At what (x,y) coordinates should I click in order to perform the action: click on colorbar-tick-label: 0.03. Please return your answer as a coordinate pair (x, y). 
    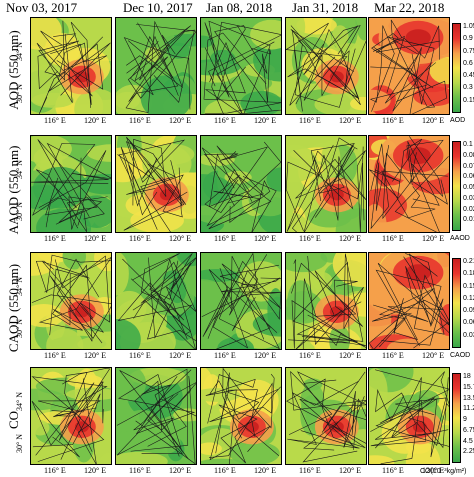
    Looking at the image, I should click on (468, 335).